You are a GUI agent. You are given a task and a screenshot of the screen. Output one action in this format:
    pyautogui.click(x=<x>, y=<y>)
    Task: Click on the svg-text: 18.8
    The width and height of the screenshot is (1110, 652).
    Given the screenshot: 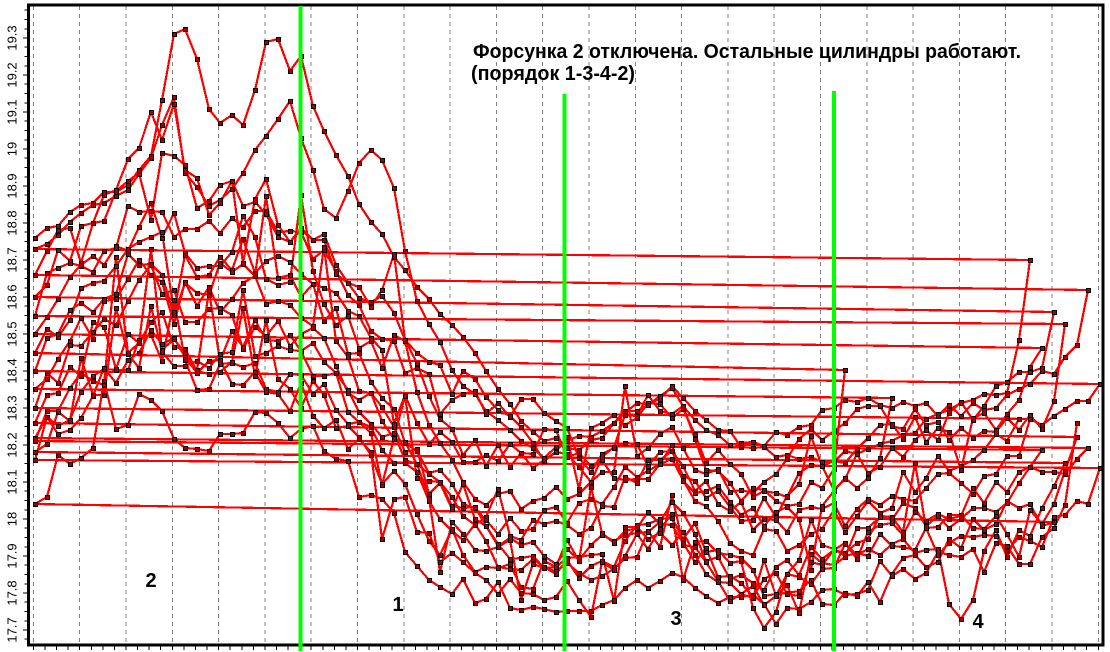 What is the action you would take?
    pyautogui.click(x=12, y=222)
    